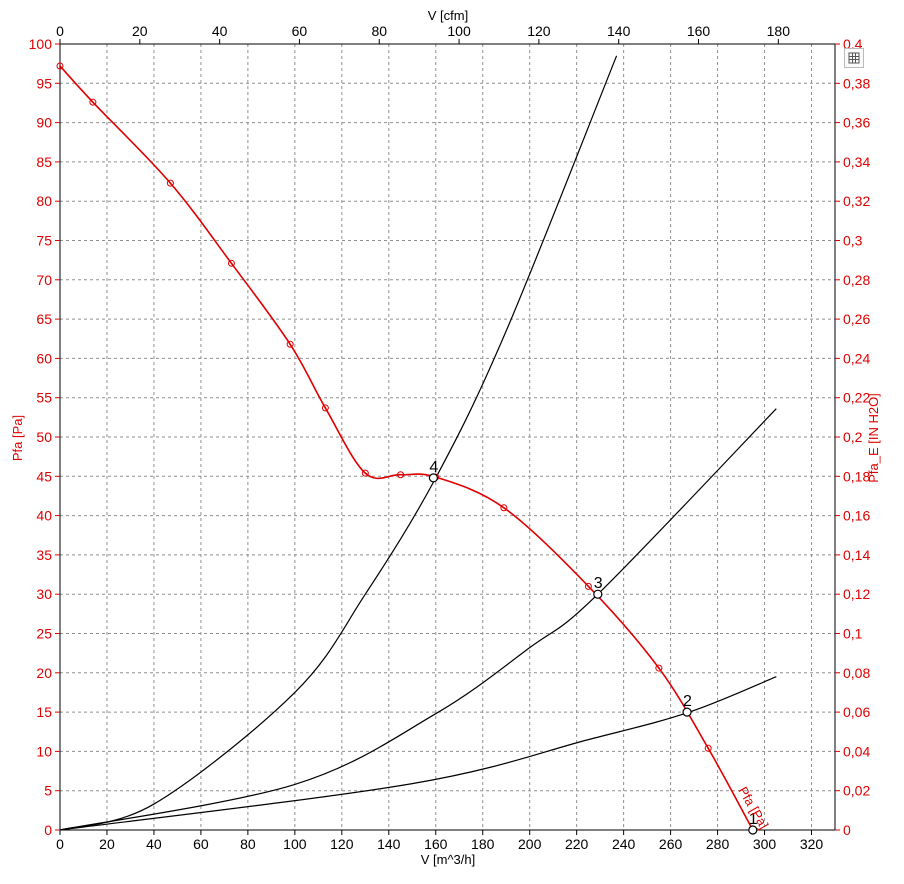  I want to click on x-top-tick-label: 100, so click(459, 31).